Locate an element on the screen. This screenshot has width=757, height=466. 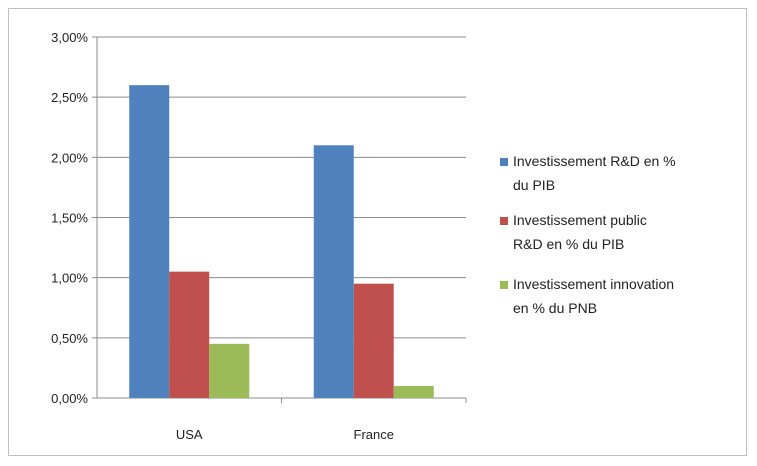
legend-entry-1-line-2: du PIB is located at coordinates (534, 185).